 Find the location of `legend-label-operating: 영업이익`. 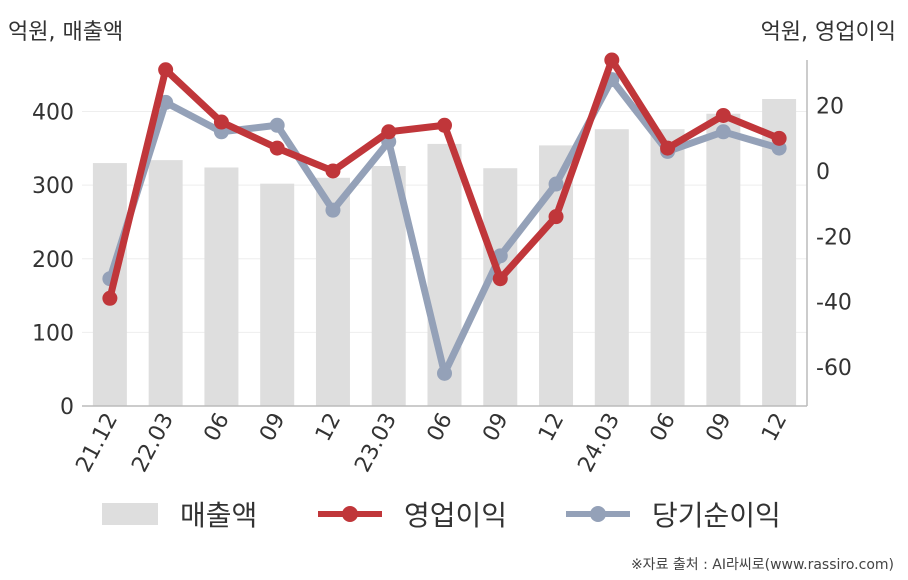

legend-label-operating: 영업이익 is located at coordinates (456, 515).